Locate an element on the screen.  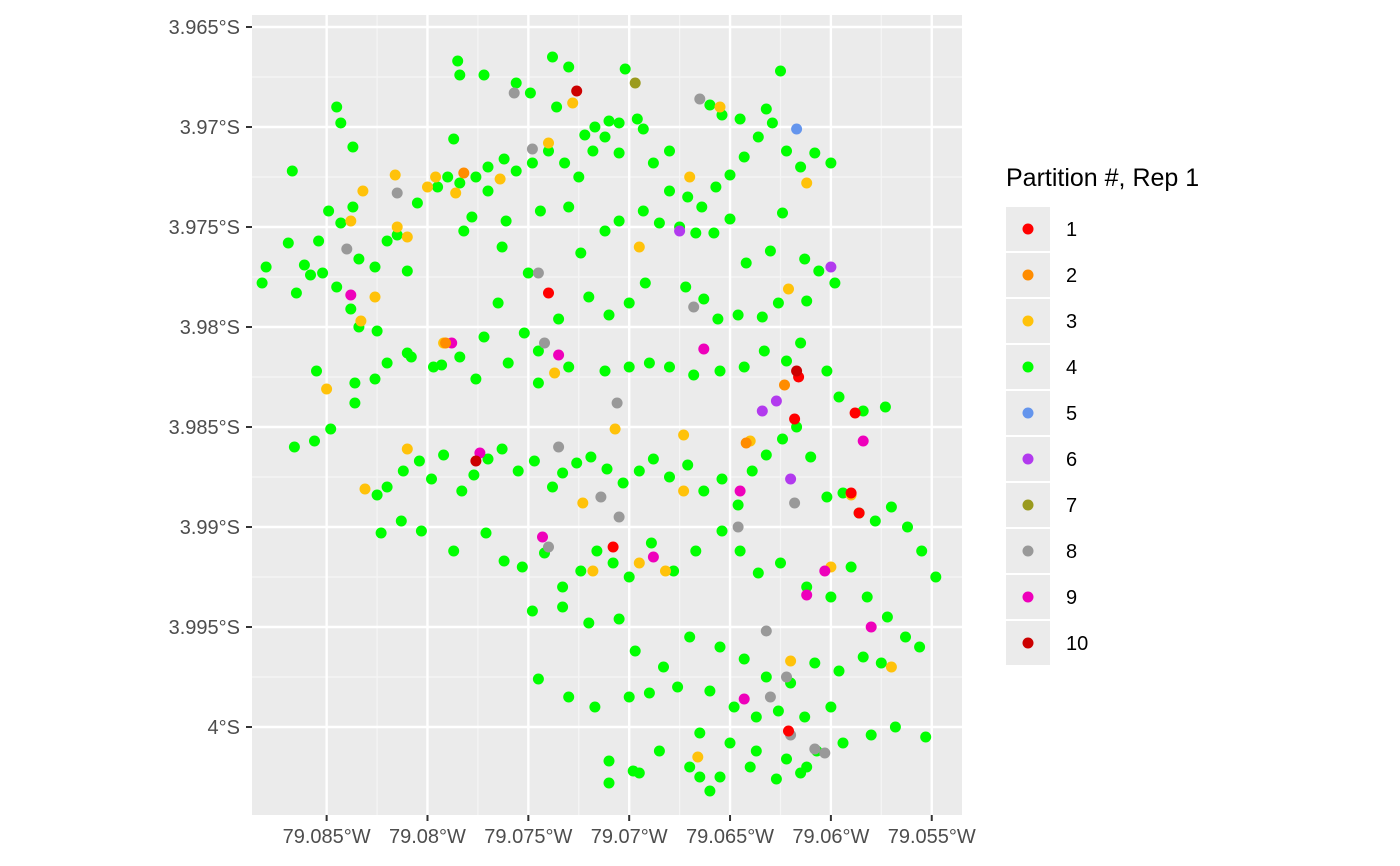
legend-label: 2 is located at coordinates (1071, 276).